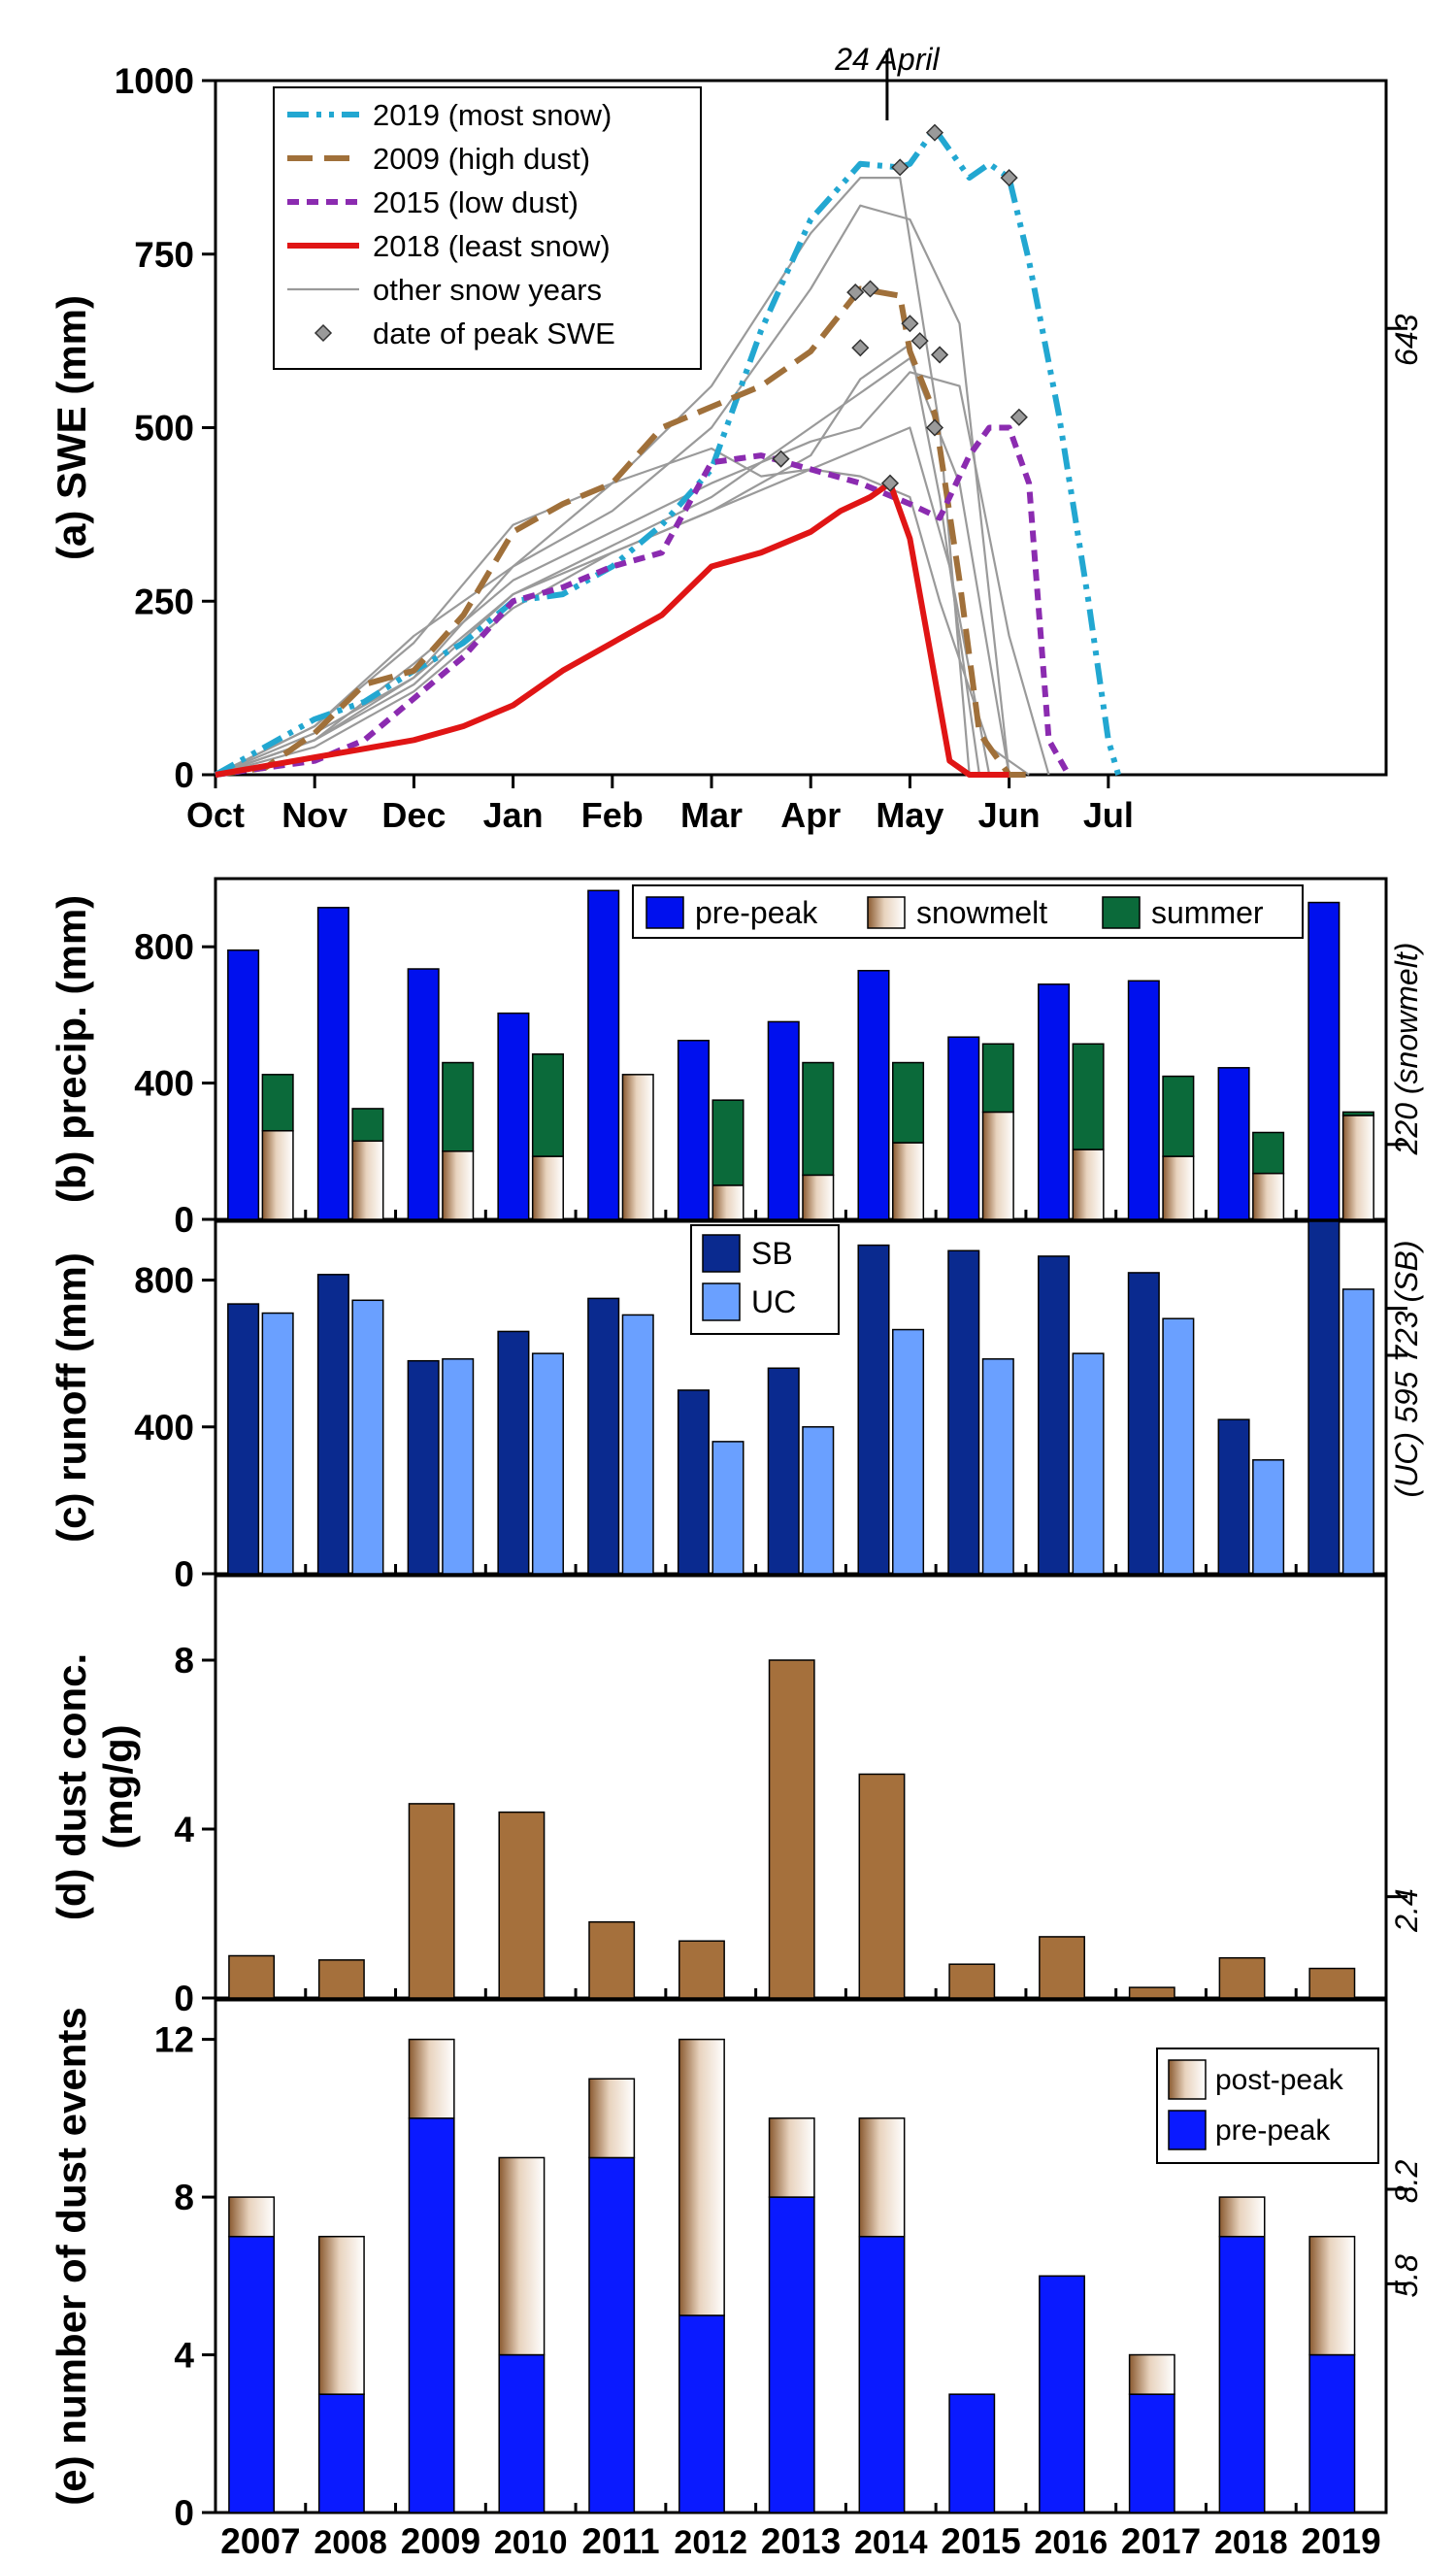 Image resolution: width=1456 pixels, height=2564 pixels. I want to click on y-tick-label: 4, so click(184, 1829).